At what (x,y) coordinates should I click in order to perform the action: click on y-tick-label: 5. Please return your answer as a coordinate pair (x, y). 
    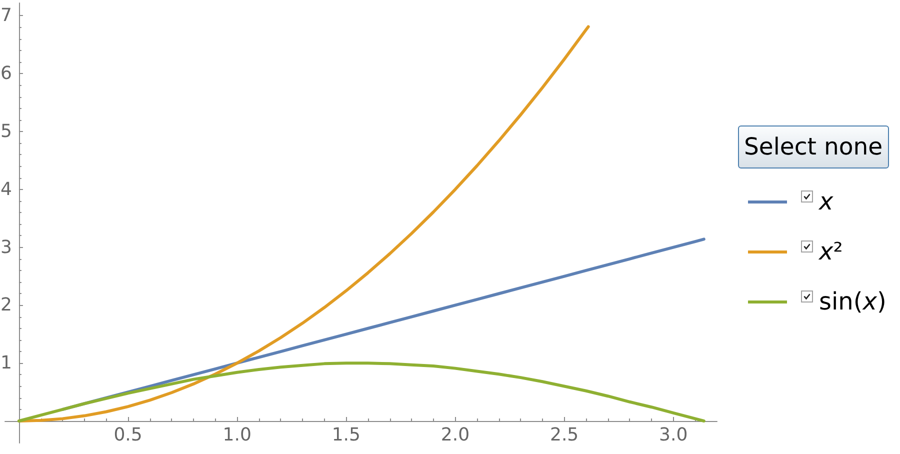
    Looking at the image, I should click on (6, 131).